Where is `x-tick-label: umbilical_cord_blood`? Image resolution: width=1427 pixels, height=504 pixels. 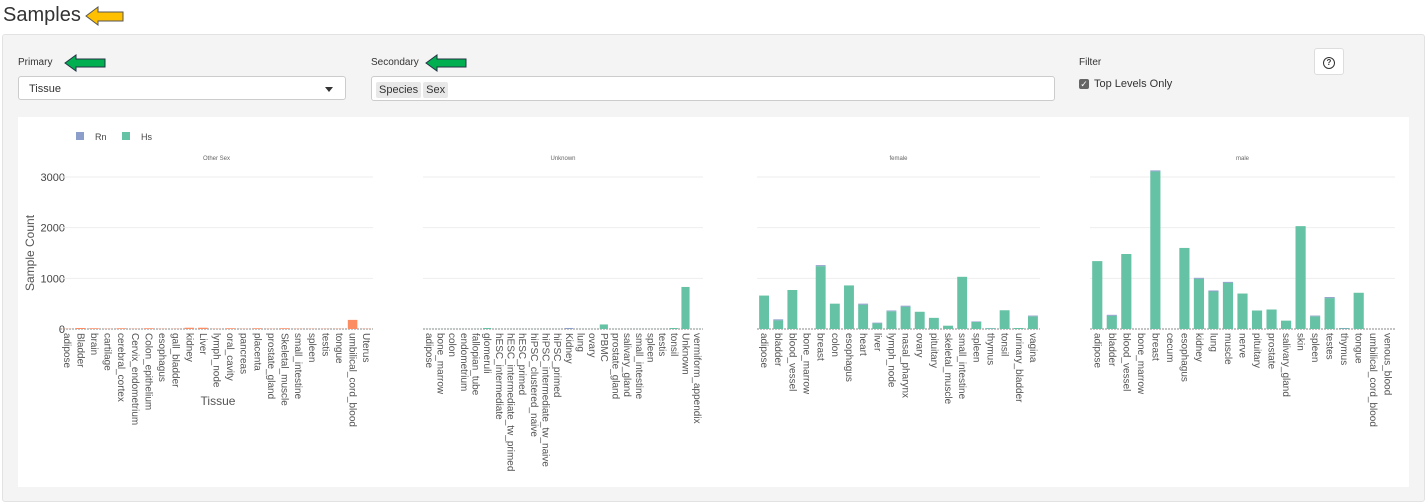 x-tick-label: umbilical_cord_blood is located at coordinates (352, 380).